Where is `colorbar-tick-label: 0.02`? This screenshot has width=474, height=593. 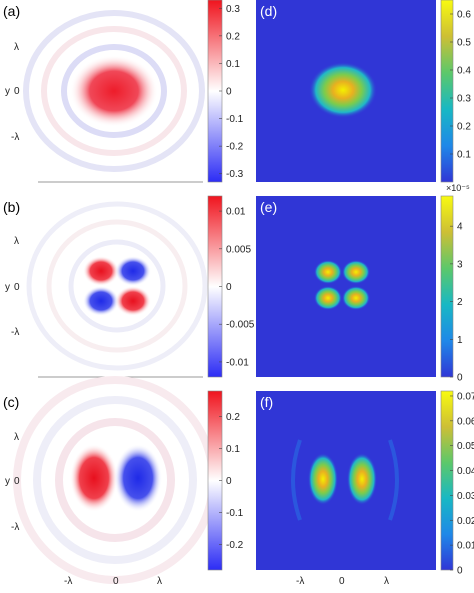 colorbar-tick-label: 0.02 is located at coordinates (465, 521).